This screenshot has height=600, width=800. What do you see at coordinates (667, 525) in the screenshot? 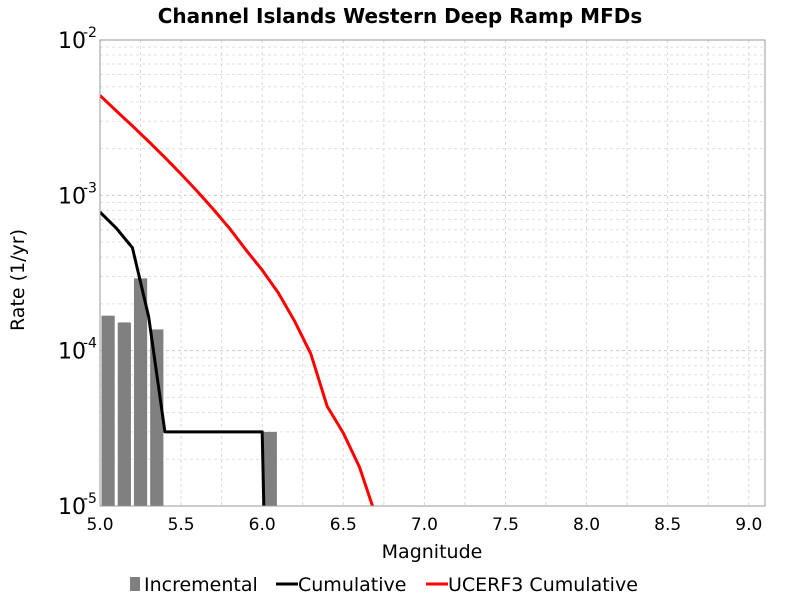
I see `x-tick-label: 8.5` at bounding box center [667, 525].